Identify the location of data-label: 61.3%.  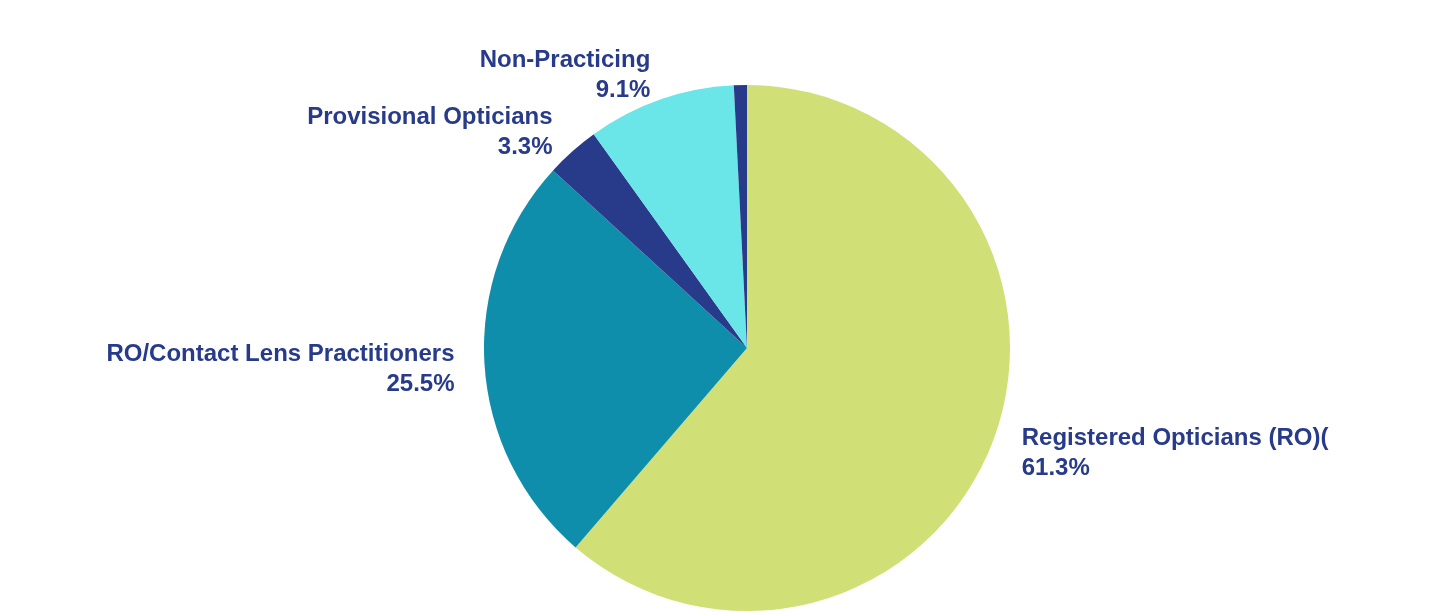
(1055, 467).